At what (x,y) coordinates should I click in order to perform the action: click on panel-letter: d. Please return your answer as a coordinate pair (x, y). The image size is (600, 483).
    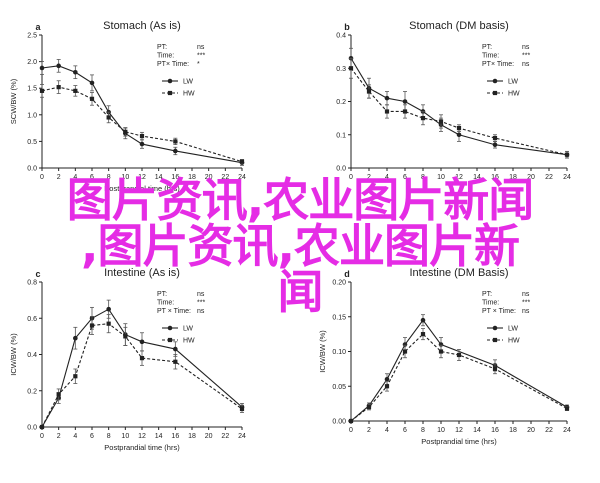
    Looking at the image, I should click on (347, 274).